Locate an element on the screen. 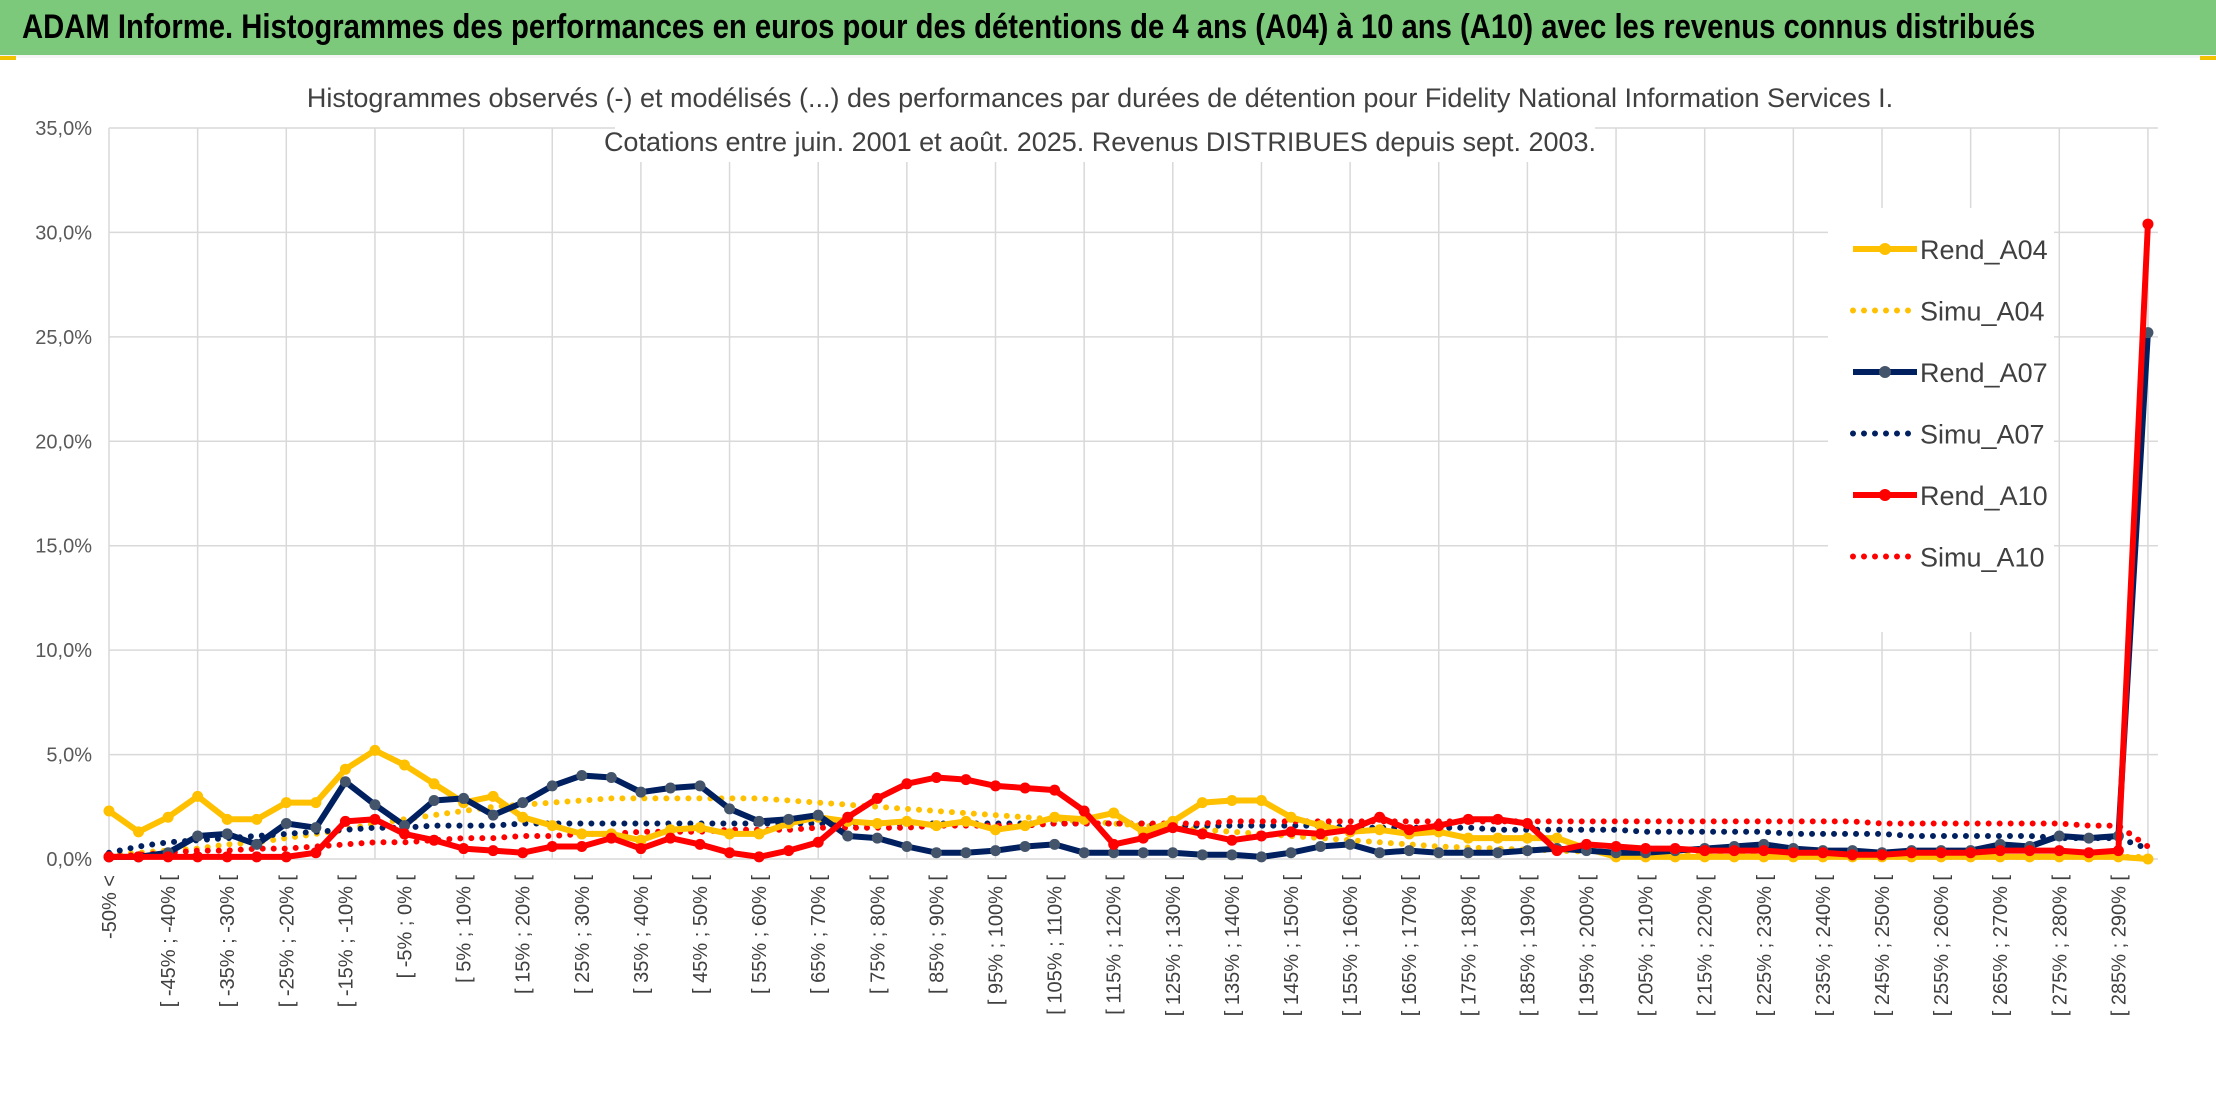  y-tick-label: 10,0% is located at coordinates (63, 651).